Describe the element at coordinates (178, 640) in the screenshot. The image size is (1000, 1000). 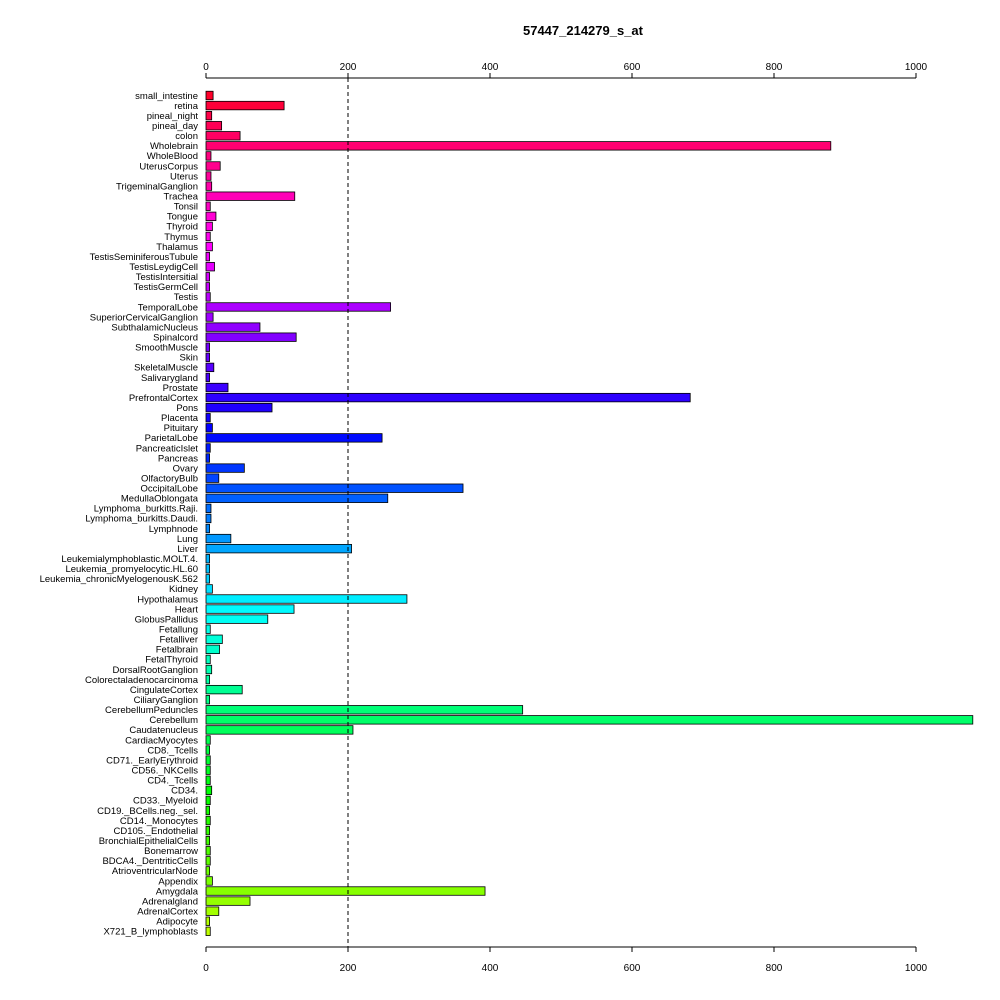
I see `category-label: Fetalliver` at that location.